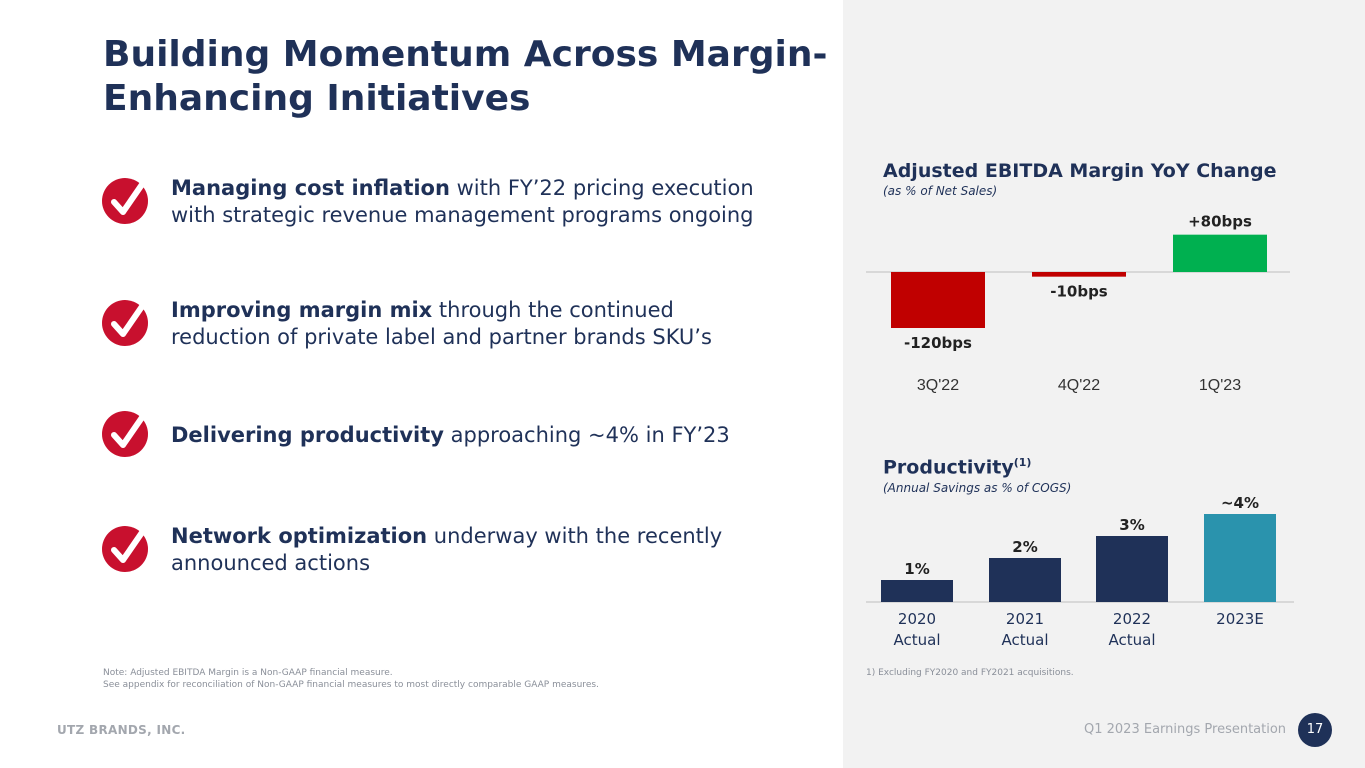  Describe the element at coordinates (1080, 171) in the screenshot. I see `ebitda-chart-title: Adjusted EBITDA Margin YoY Change` at that location.